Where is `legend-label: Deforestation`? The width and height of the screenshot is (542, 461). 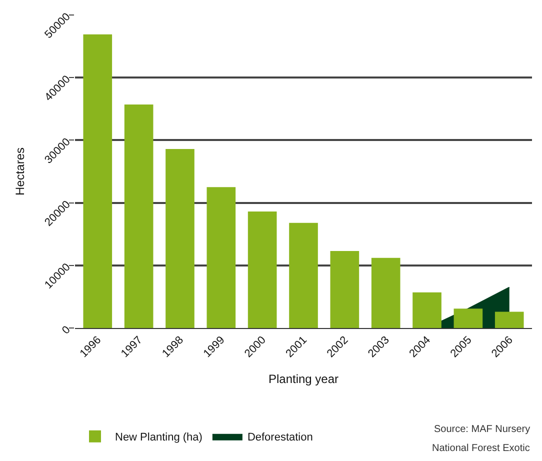 legend-label: Deforestation is located at coordinates (280, 438).